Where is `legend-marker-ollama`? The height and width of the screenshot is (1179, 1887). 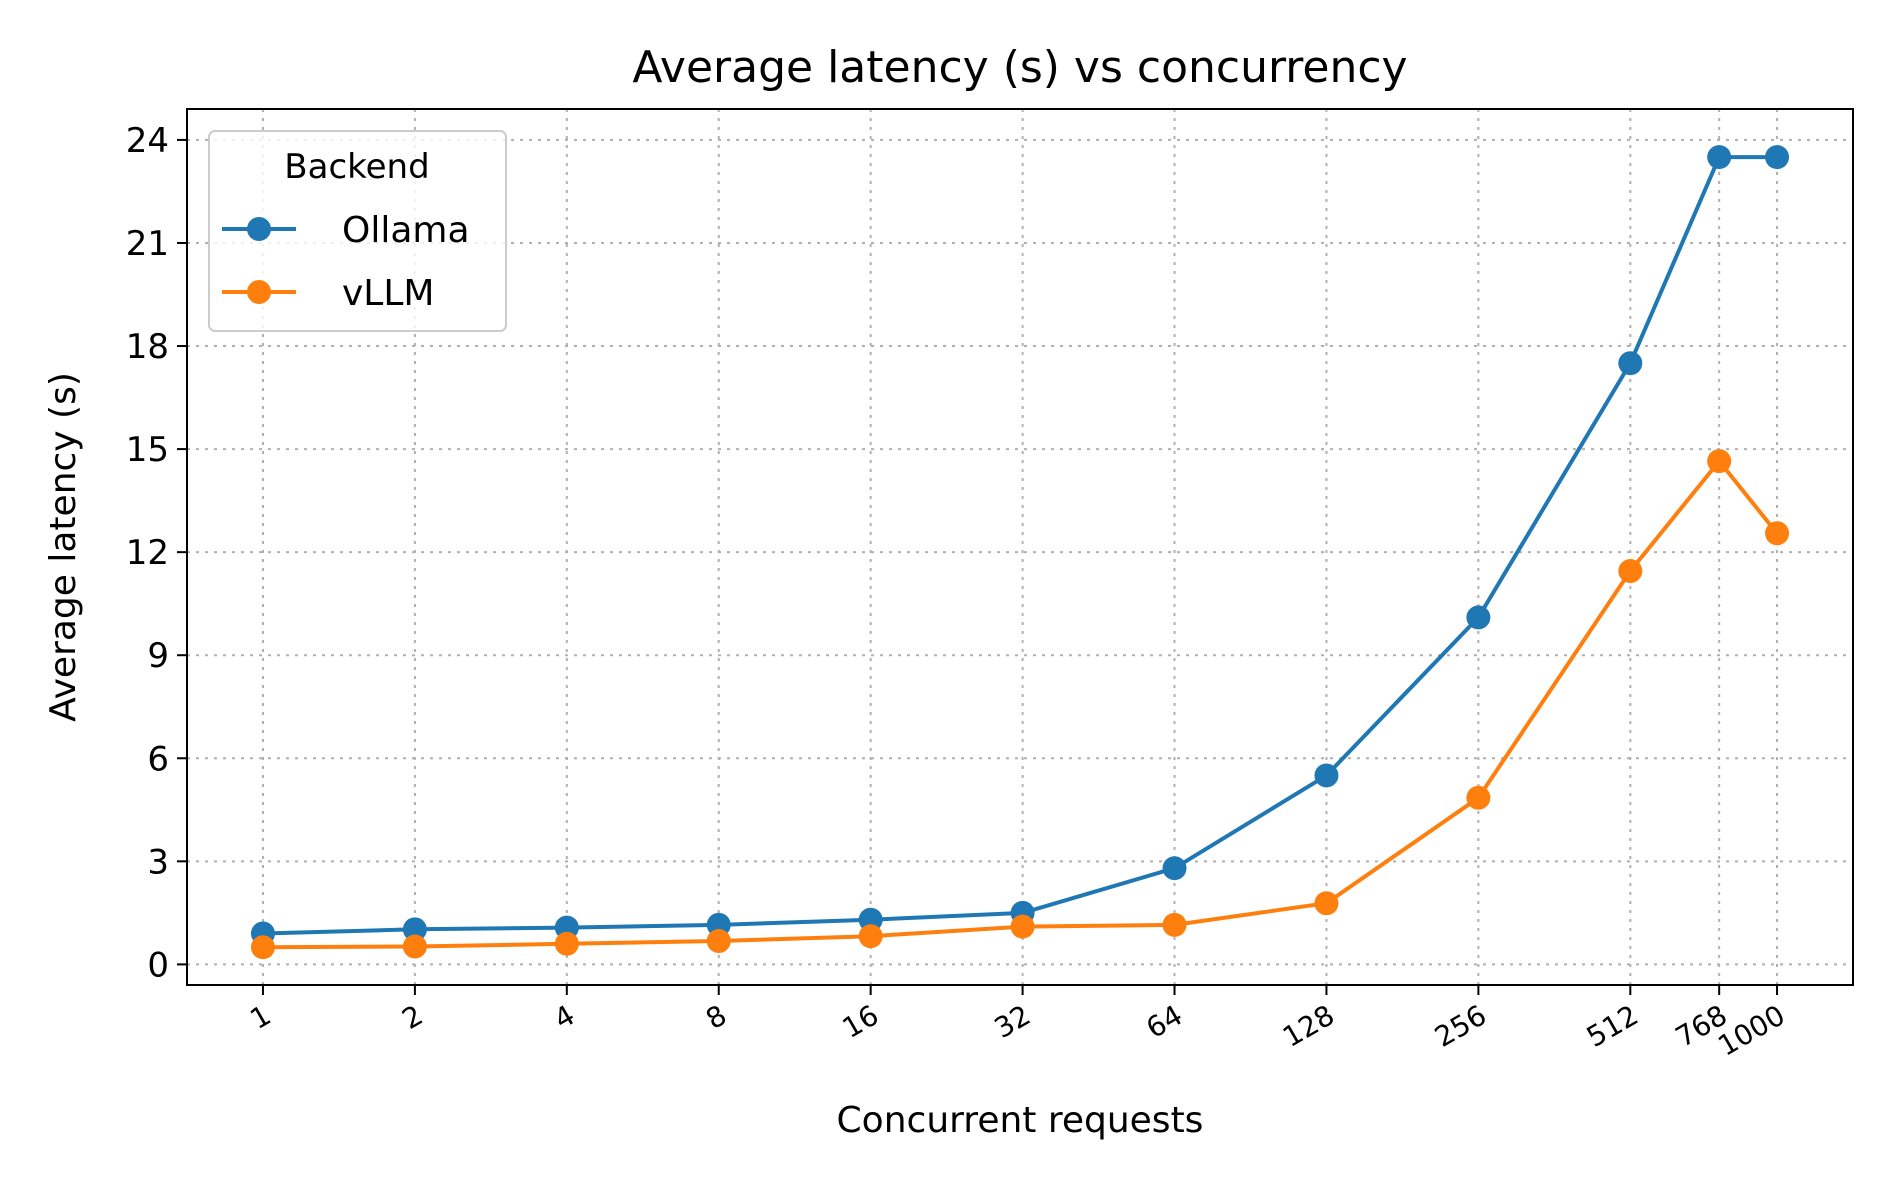
legend-marker-ollama is located at coordinates (259, 229).